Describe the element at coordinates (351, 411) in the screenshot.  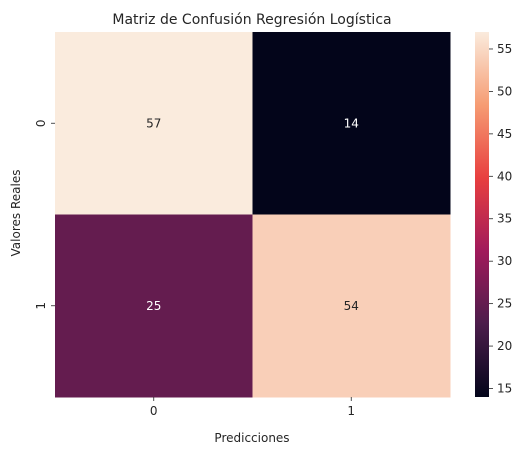
I see `x-tick-label: 1` at that location.